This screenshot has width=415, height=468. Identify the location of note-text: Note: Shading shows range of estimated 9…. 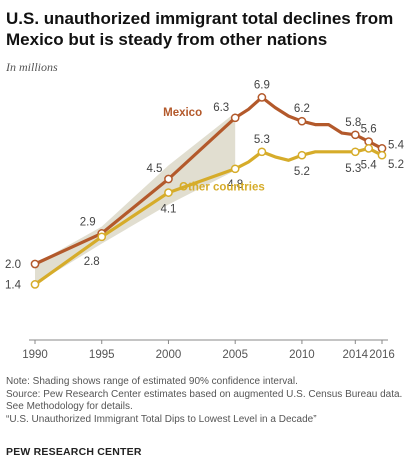
(152, 381).